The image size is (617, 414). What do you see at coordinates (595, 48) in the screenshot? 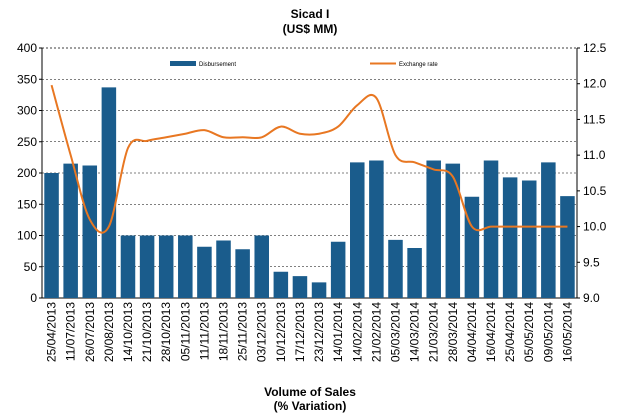
I see `y2-tick-label: 12.5` at bounding box center [595, 48].